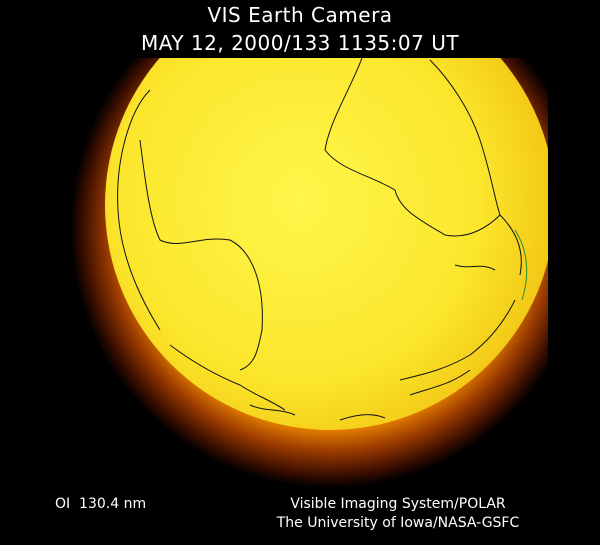  Describe the element at coordinates (521, 265) in the screenshot. I see `terminator-line` at that location.